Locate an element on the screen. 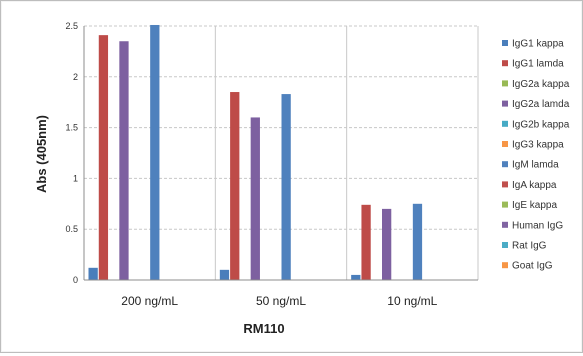 The width and height of the screenshot is (583, 356). legend-label: Human IgG is located at coordinates (537, 225).